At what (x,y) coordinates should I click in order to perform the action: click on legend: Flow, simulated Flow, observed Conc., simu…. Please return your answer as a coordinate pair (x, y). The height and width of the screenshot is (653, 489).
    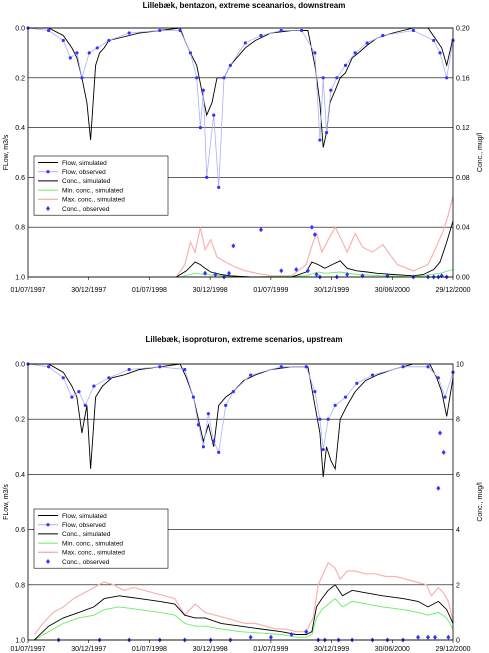
    Looking at the image, I should click on (101, 538).